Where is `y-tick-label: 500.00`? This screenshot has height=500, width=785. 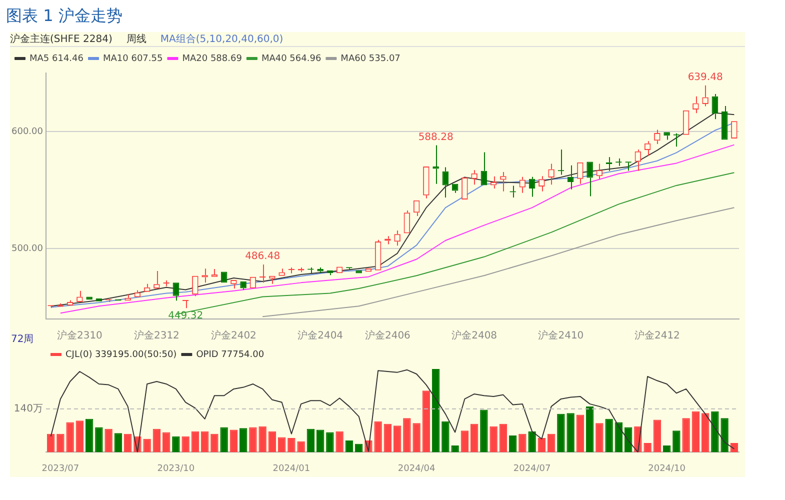 y-tick-label: 500.00 is located at coordinates (28, 249).